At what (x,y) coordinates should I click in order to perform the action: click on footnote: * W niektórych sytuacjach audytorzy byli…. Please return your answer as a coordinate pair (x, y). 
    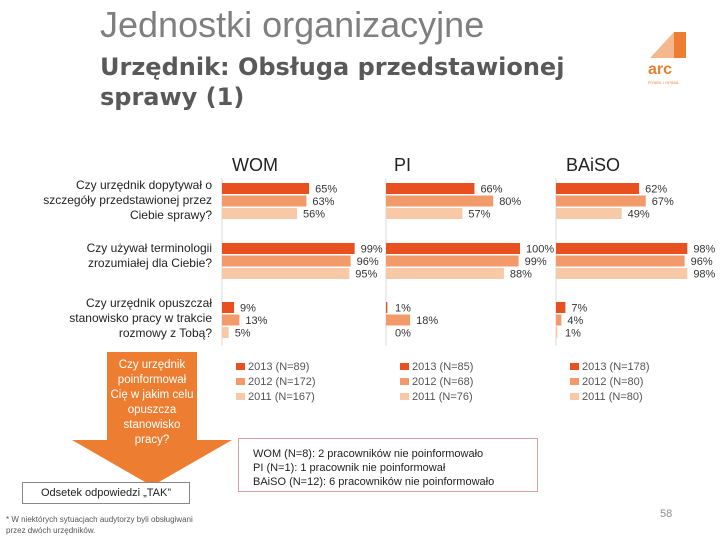
    Looking at the image, I should click on (99, 525).